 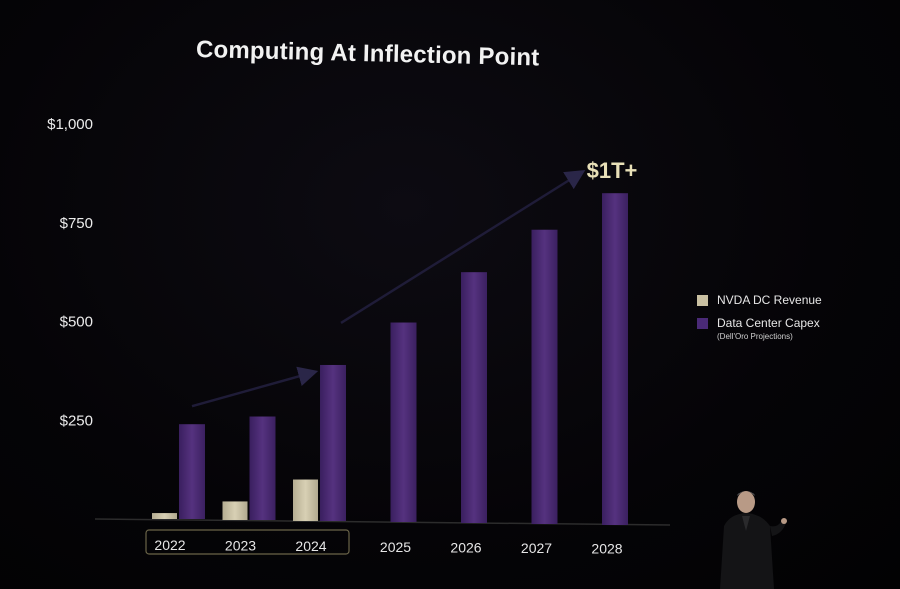 What do you see at coordinates (305, 500) in the screenshot?
I see `bar-nvda-dc-revenue-2024` at bounding box center [305, 500].